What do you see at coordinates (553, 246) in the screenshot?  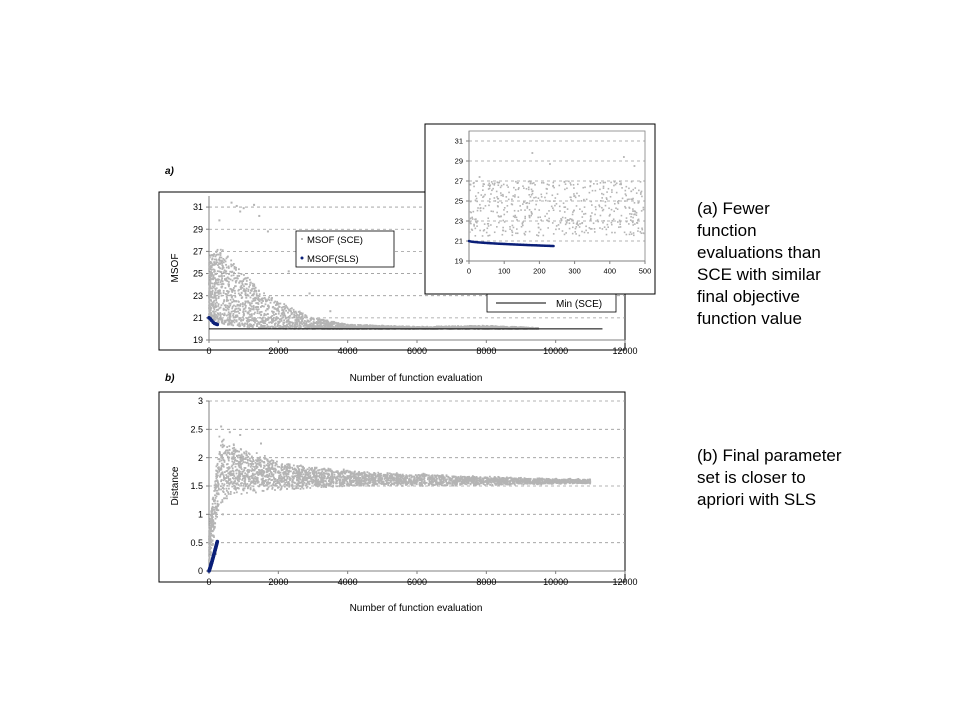 I see `inset-sls-point` at bounding box center [553, 246].